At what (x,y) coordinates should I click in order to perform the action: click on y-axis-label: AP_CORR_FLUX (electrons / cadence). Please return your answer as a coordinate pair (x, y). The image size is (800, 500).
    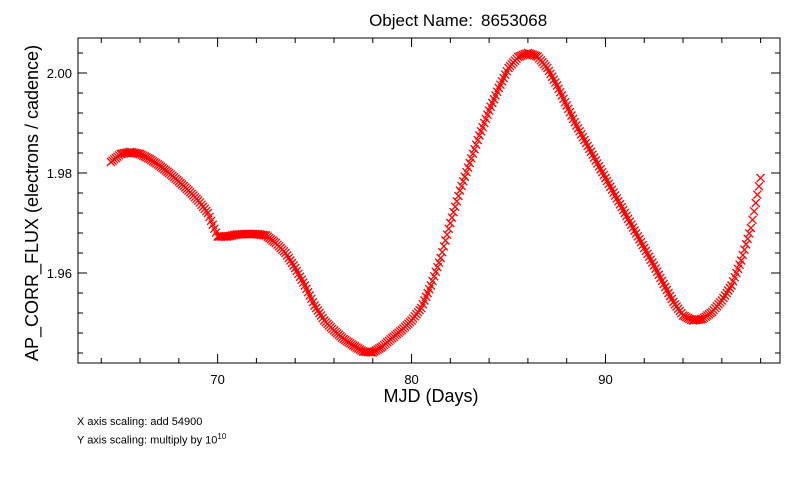
    Looking at the image, I should click on (32, 203).